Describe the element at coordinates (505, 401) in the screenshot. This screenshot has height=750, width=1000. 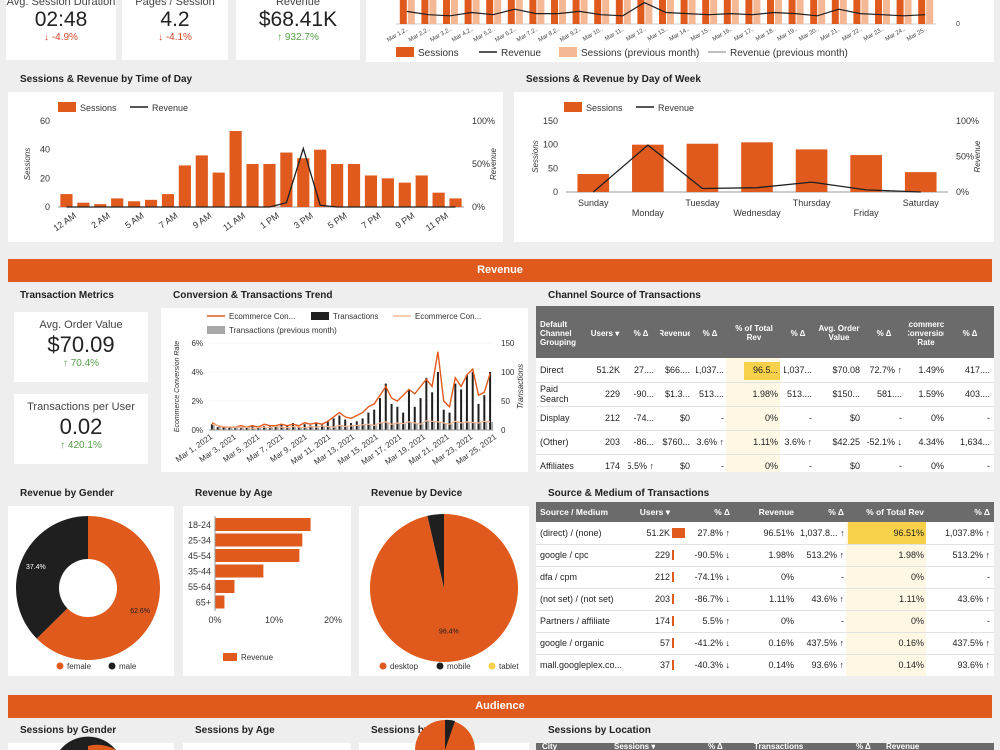
I see `y-right-tick: 50` at that location.